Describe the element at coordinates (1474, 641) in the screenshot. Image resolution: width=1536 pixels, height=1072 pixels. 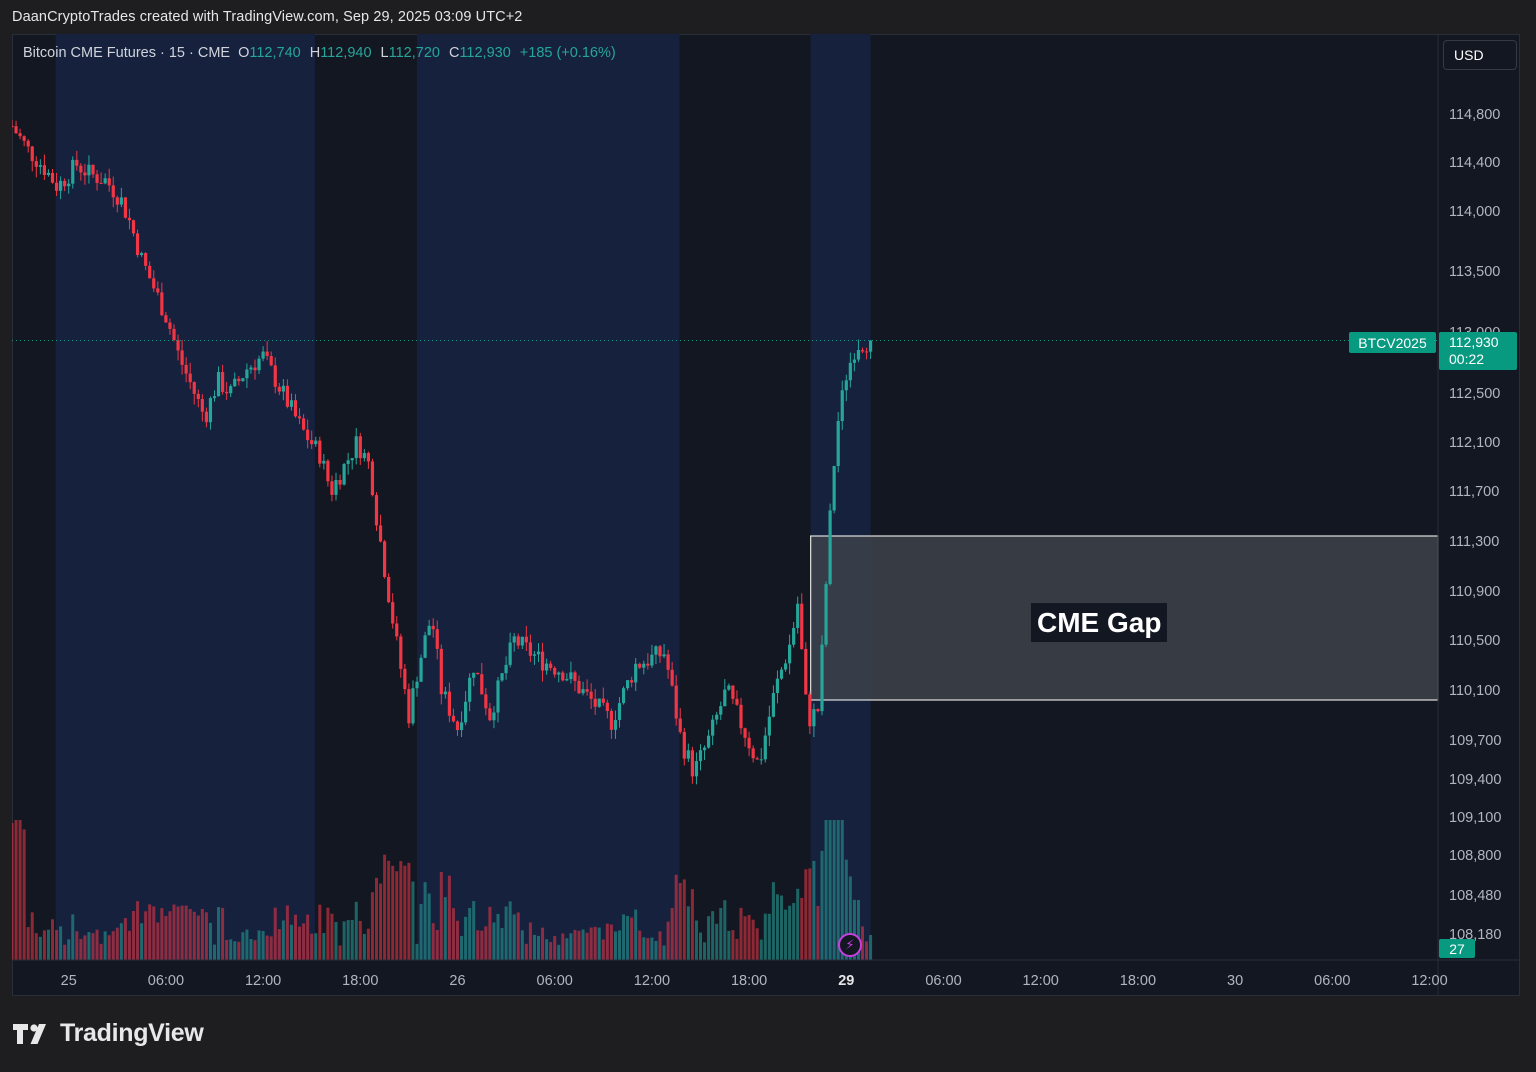
I see `y-tick-label: 110,500` at that location.